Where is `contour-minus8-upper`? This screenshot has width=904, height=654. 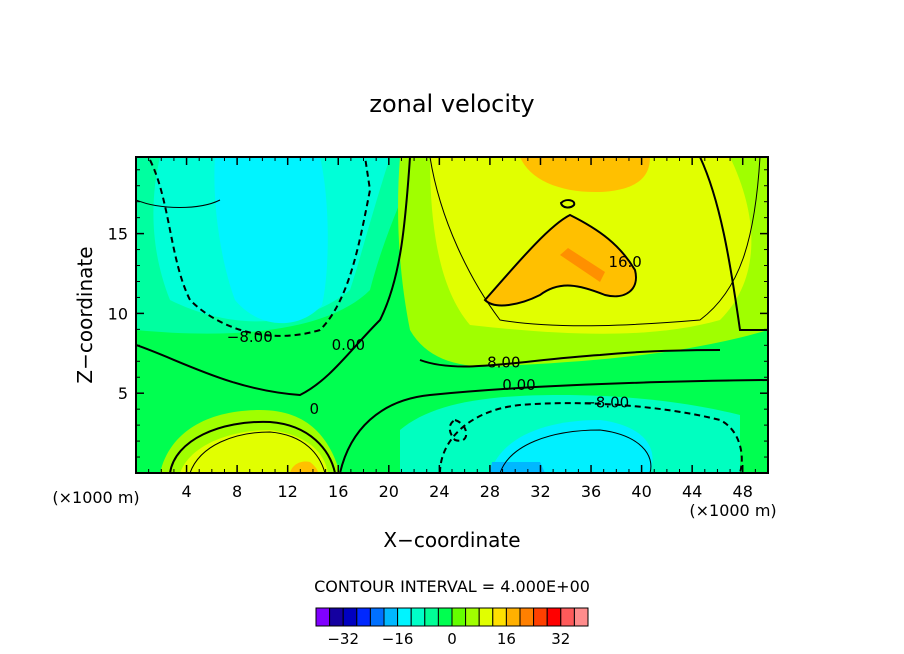
contour-minus8-upper is located at coordinates (260, 247).